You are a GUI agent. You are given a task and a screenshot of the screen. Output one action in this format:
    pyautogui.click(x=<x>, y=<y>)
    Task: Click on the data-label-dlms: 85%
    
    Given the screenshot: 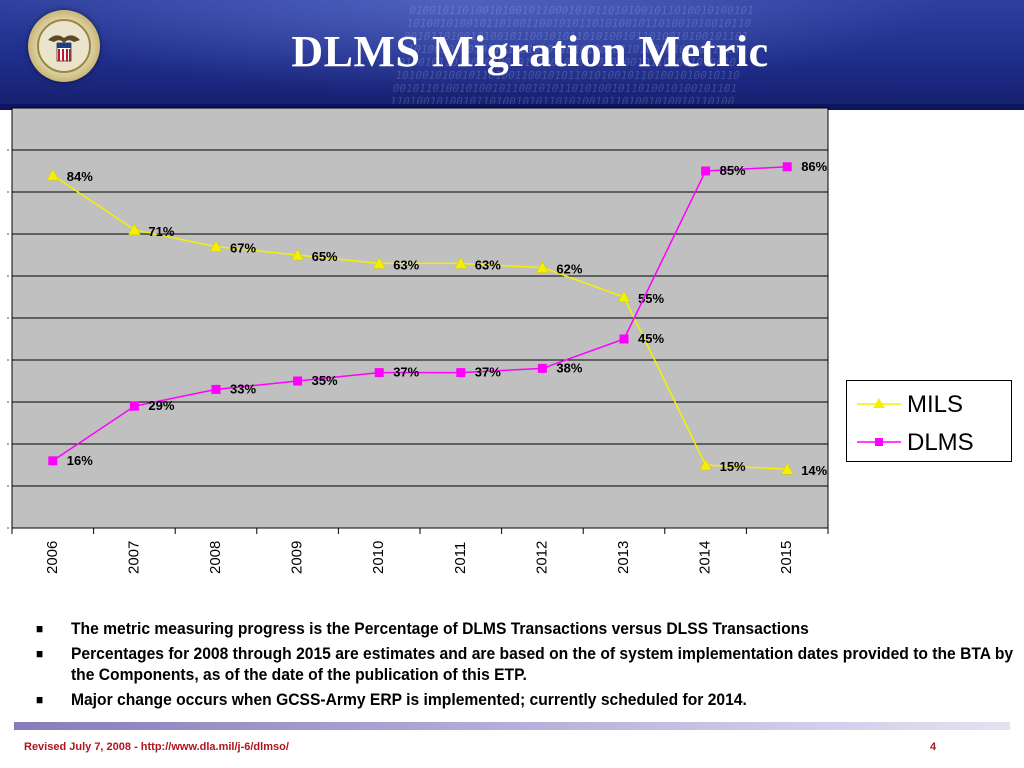 What is the action you would take?
    pyautogui.click(x=733, y=170)
    